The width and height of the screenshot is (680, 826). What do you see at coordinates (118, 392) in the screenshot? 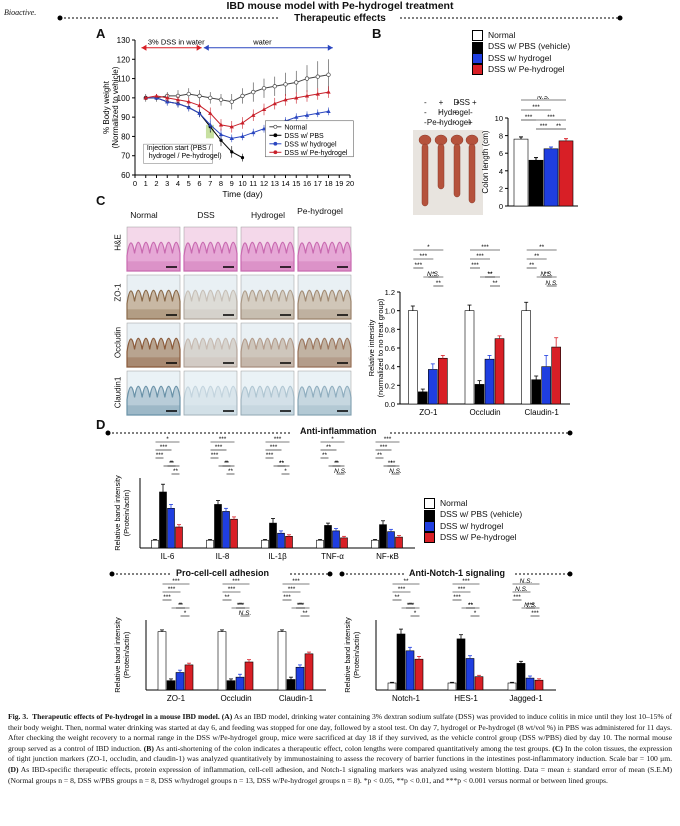
I see `tissue-row-claudin: Claudin1` at bounding box center [118, 392].